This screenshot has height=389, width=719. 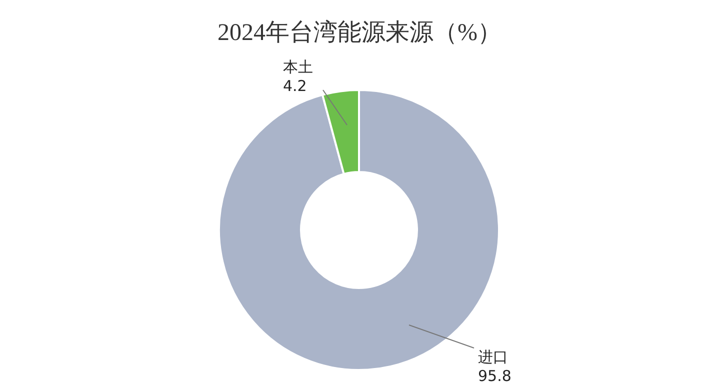 I want to click on data-label: 95.8, so click(x=495, y=376).